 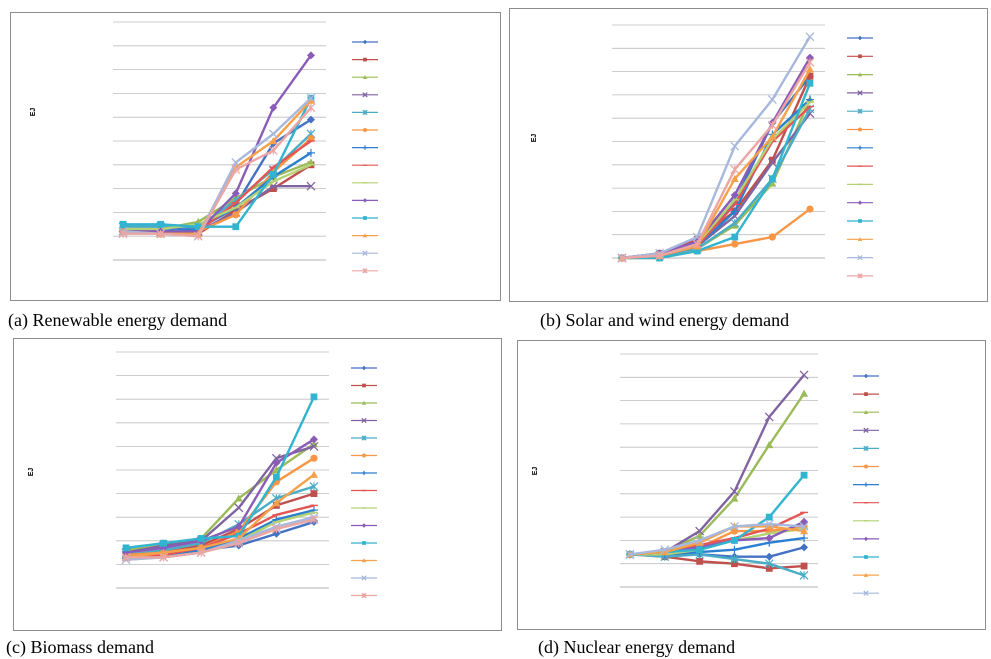 I want to click on legend-entry-1-marker, so click(x=860, y=38).